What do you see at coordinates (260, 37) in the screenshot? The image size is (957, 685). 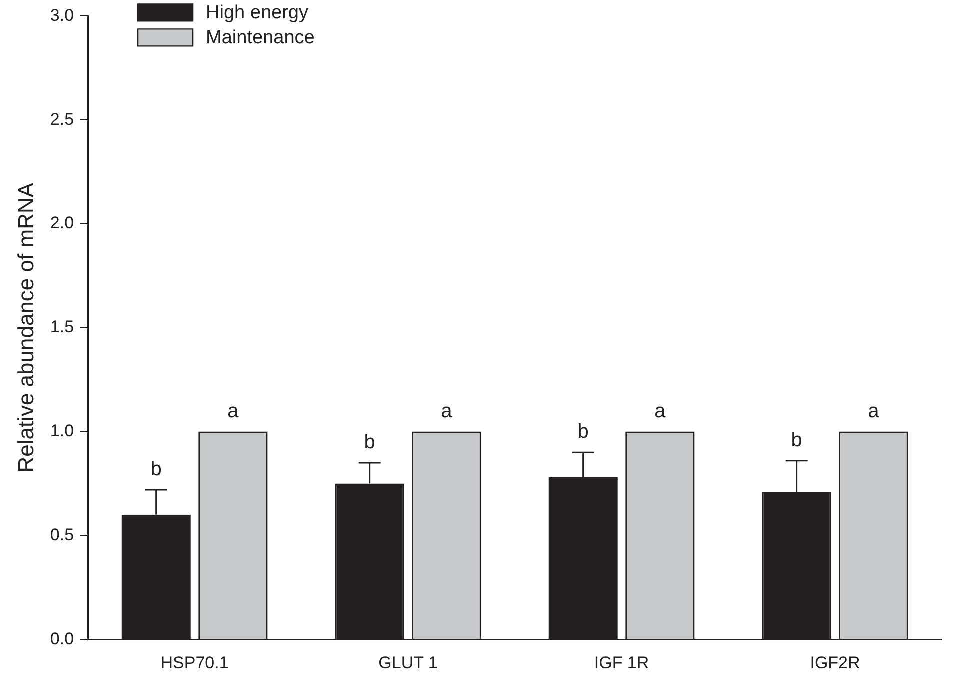 I see `legend-label: Maintenance` at bounding box center [260, 37].